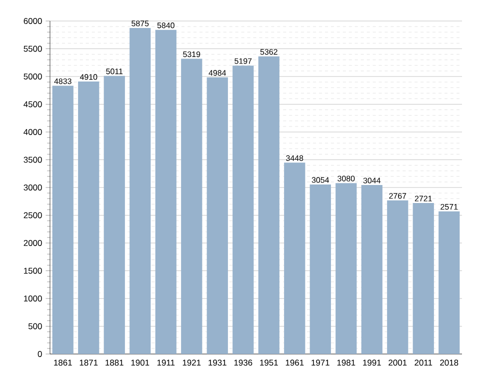  I want to click on x-tick-label: 2011, so click(423, 363).